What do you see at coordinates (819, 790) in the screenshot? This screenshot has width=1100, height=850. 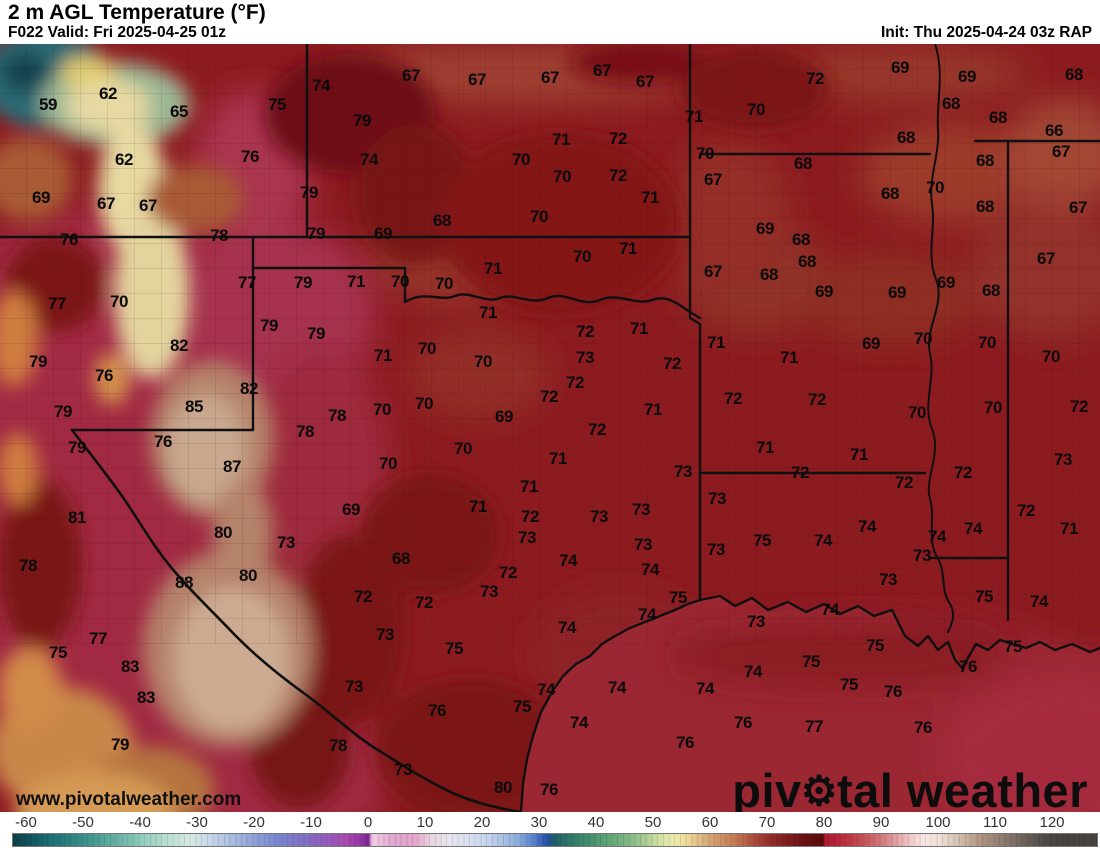 I see `gear-icon: ⚙` at bounding box center [819, 790].